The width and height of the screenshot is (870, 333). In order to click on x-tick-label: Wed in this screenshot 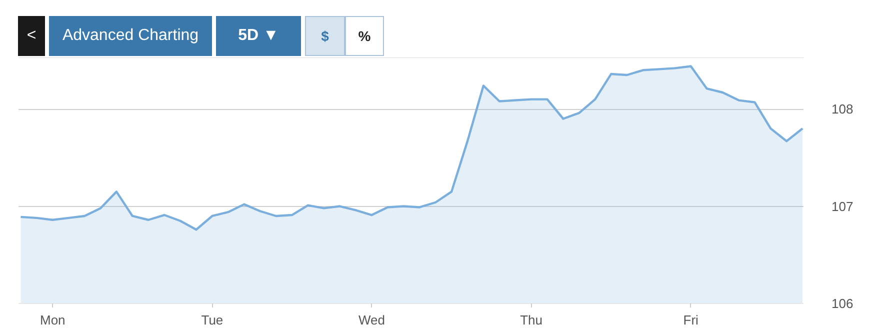, I will do `click(371, 320)`.